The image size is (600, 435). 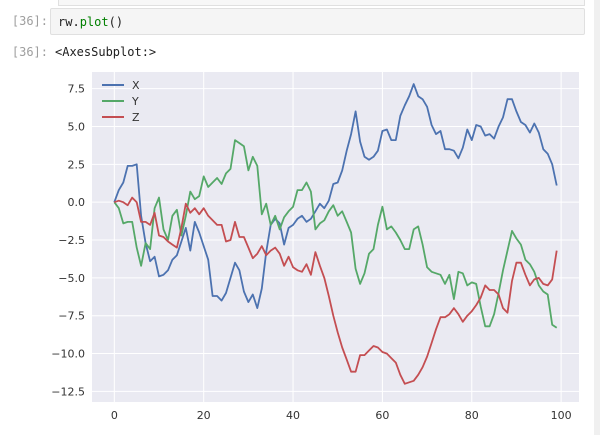 I want to click on x-tick-label: 100, so click(x=561, y=415).